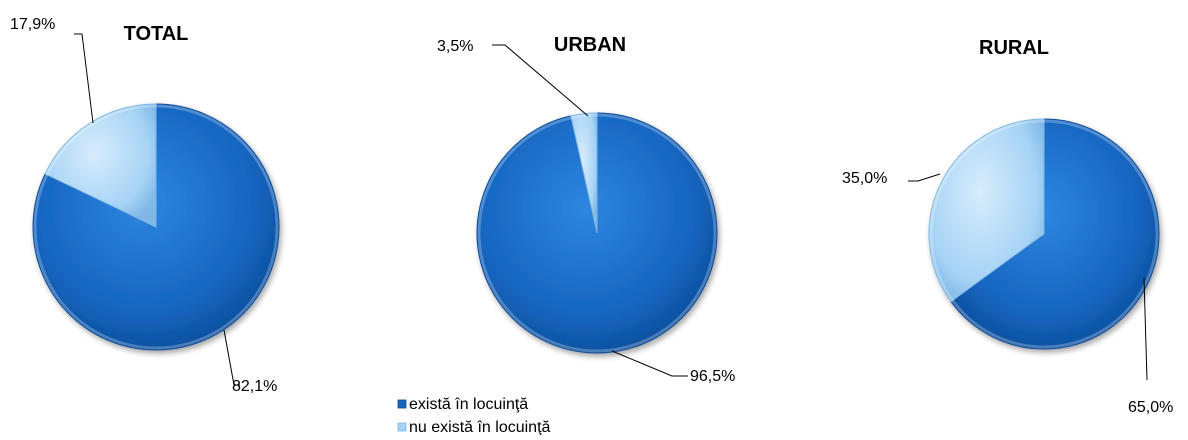 The width and height of the screenshot is (1188, 440). Describe the element at coordinates (590, 45) in the screenshot. I see `chart-title-urban: URBAN` at that location.